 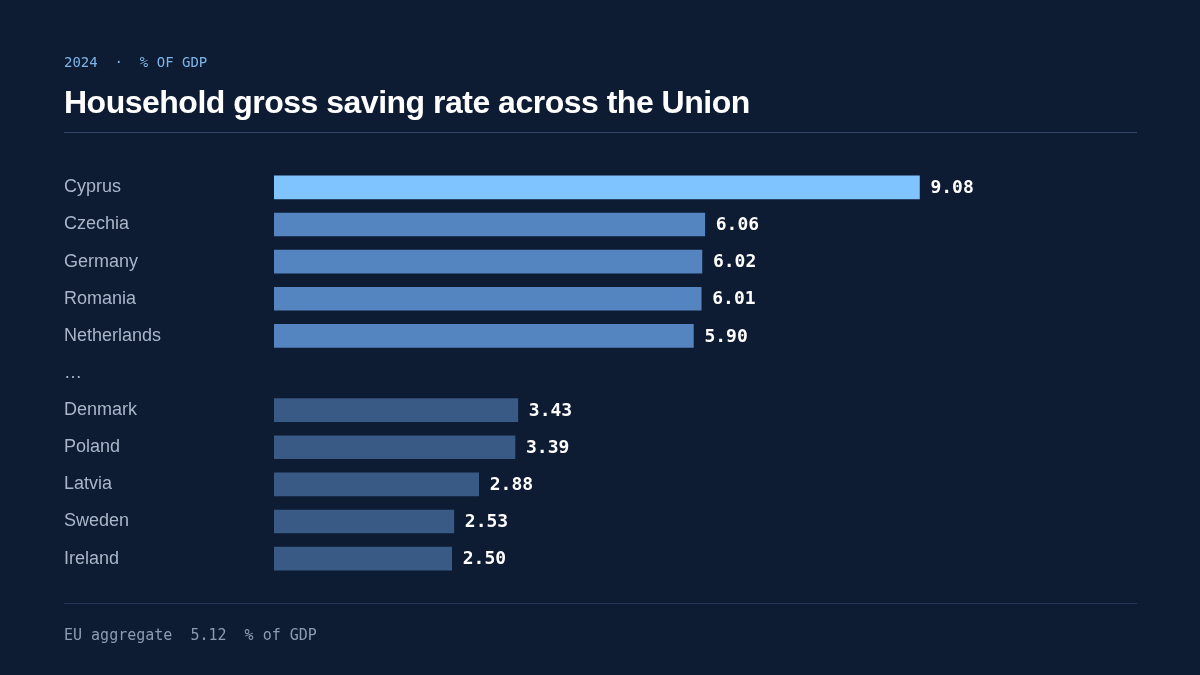 What do you see at coordinates (93, 186) in the screenshot?
I see `y-tick-label: Cyprus` at bounding box center [93, 186].